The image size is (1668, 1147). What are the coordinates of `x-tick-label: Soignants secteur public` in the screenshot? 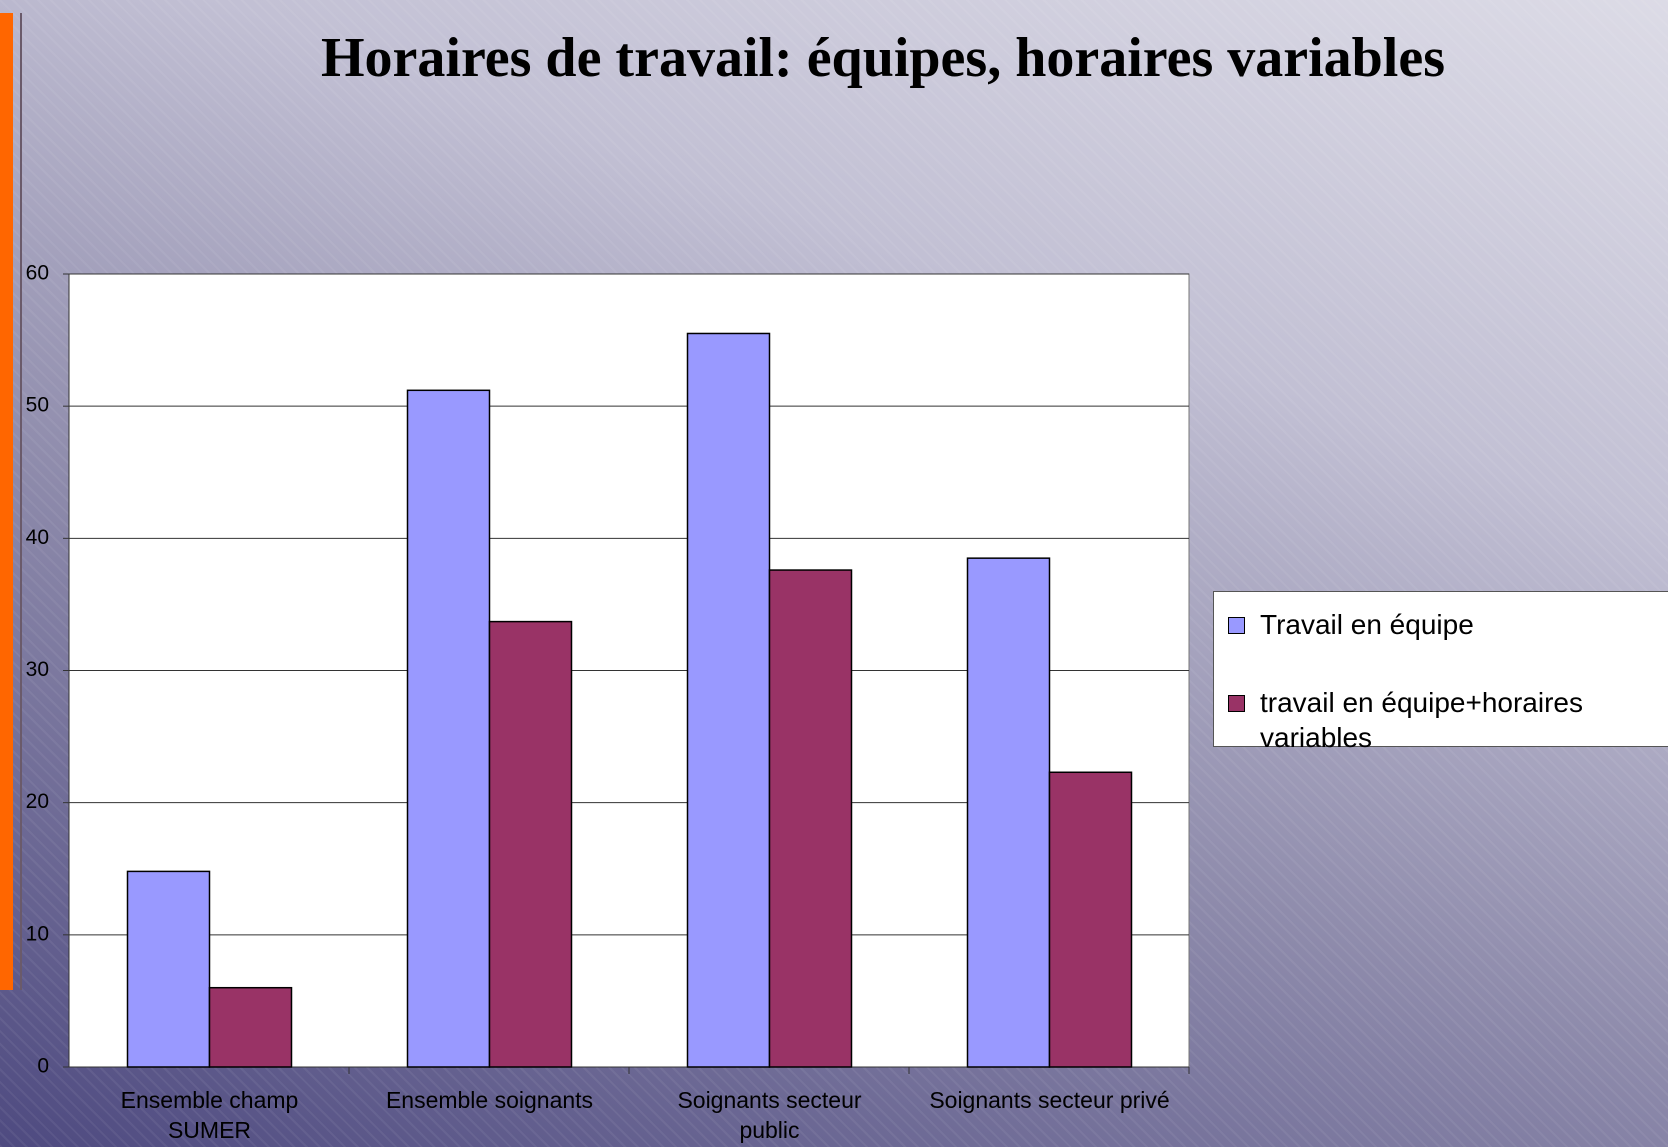 It's located at (769, 1115).